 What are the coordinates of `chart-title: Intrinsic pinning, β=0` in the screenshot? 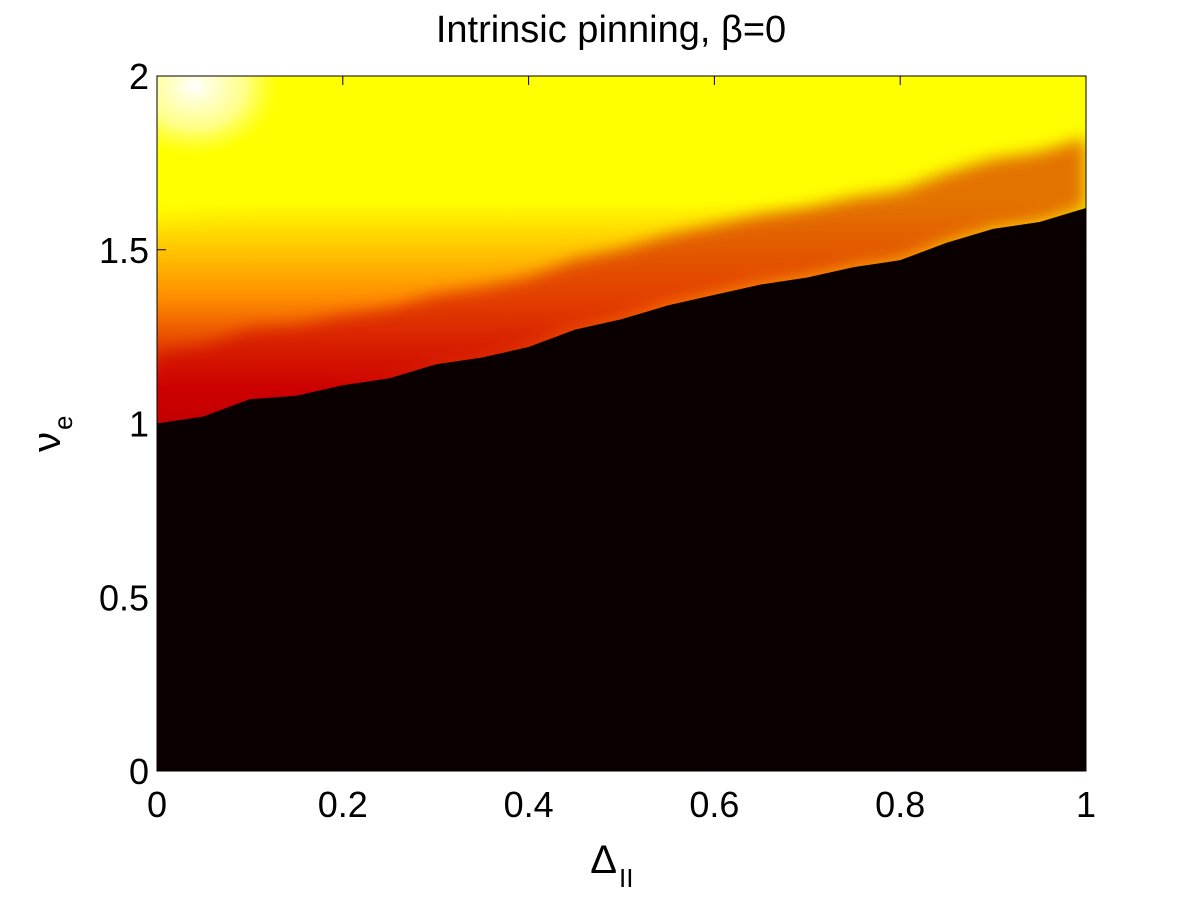 It's located at (611, 30).